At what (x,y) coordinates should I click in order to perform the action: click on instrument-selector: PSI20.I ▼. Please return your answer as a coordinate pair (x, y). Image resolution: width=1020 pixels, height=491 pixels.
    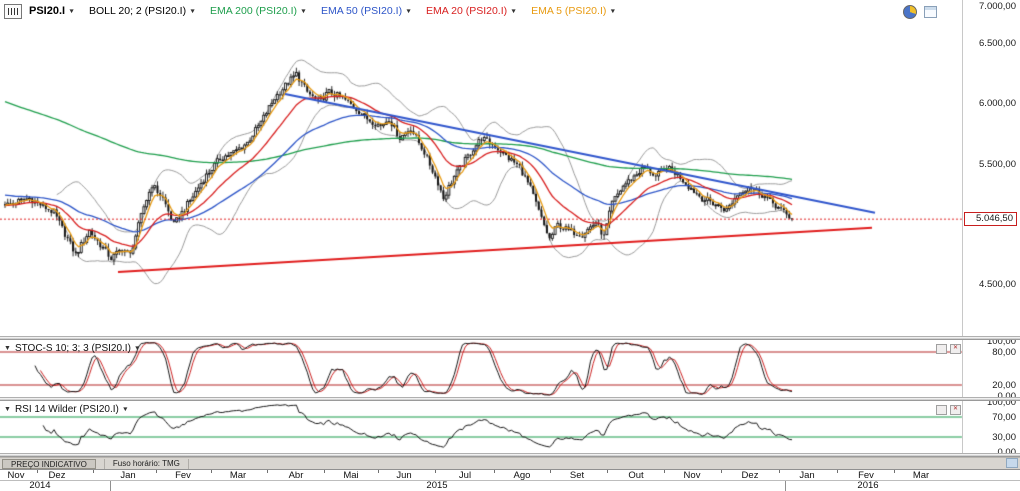
    Looking at the image, I should click on (52, 11).